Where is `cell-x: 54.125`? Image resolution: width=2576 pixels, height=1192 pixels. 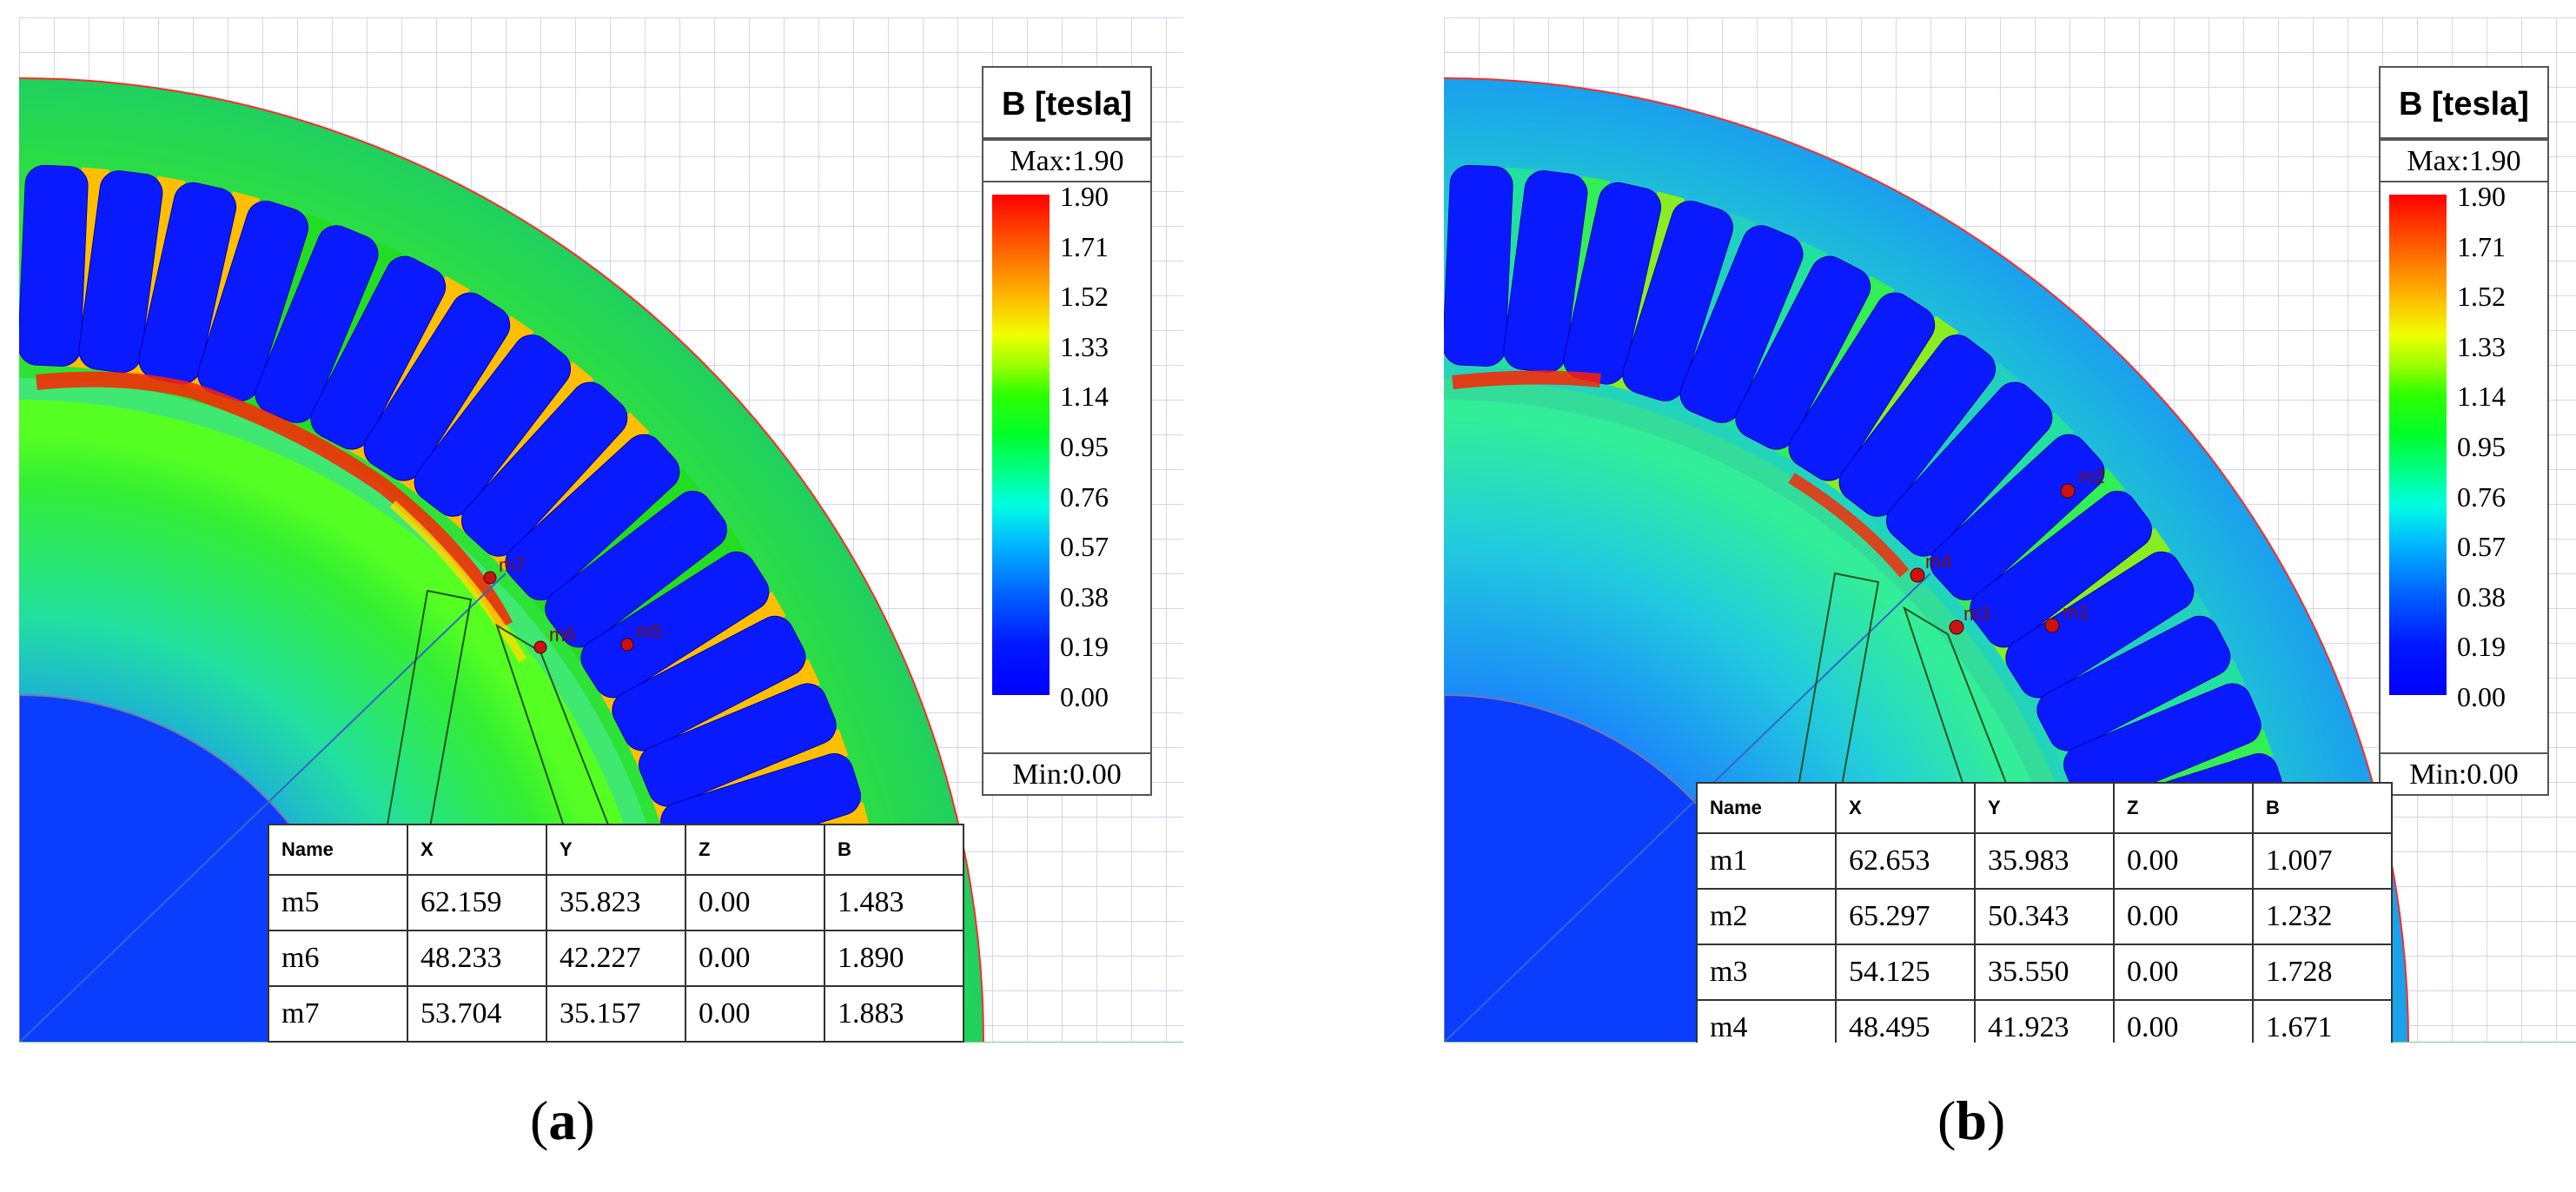 cell-x: 54.125 is located at coordinates (1905, 973).